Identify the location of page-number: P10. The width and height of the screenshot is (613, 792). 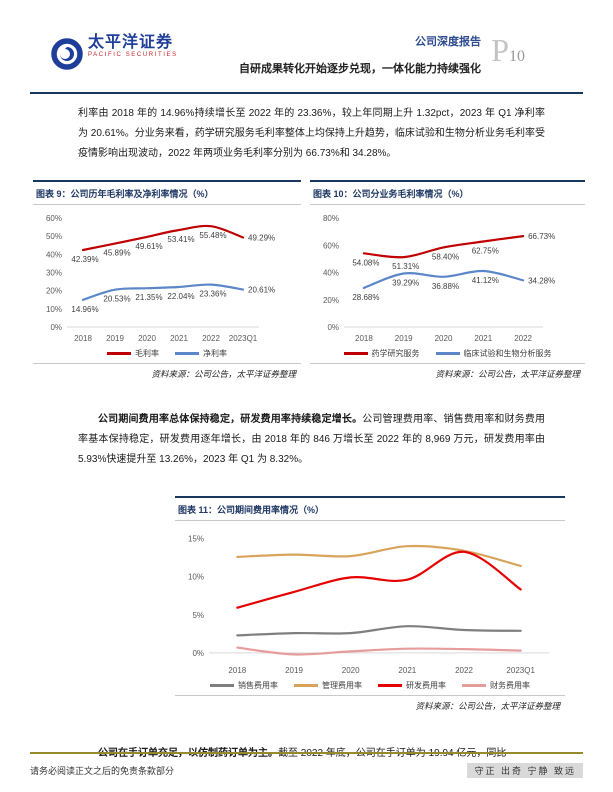
(508, 50).